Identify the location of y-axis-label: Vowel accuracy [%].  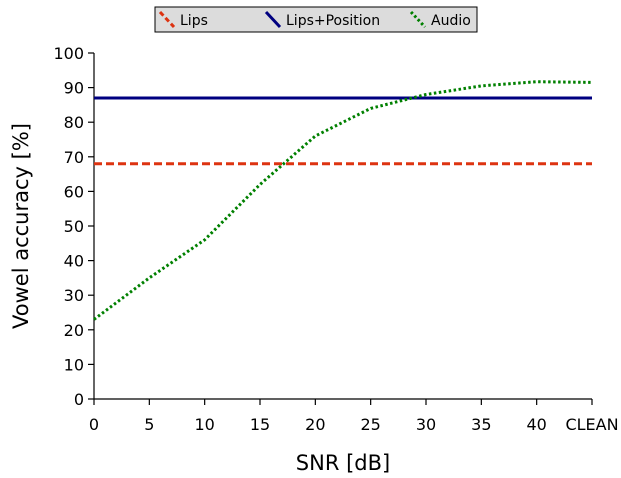
(21, 226).